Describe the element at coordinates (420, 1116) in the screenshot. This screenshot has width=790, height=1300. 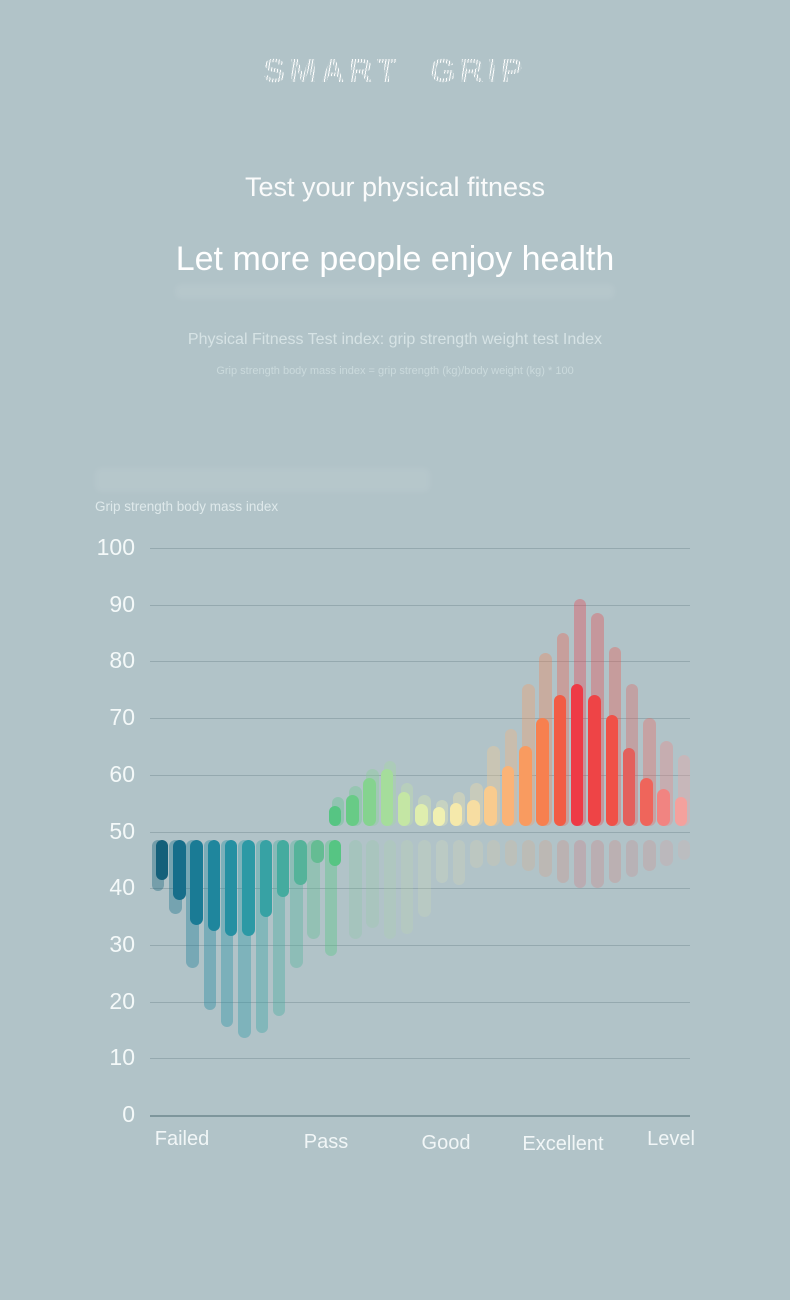
I see `x-axis-line` at that location.